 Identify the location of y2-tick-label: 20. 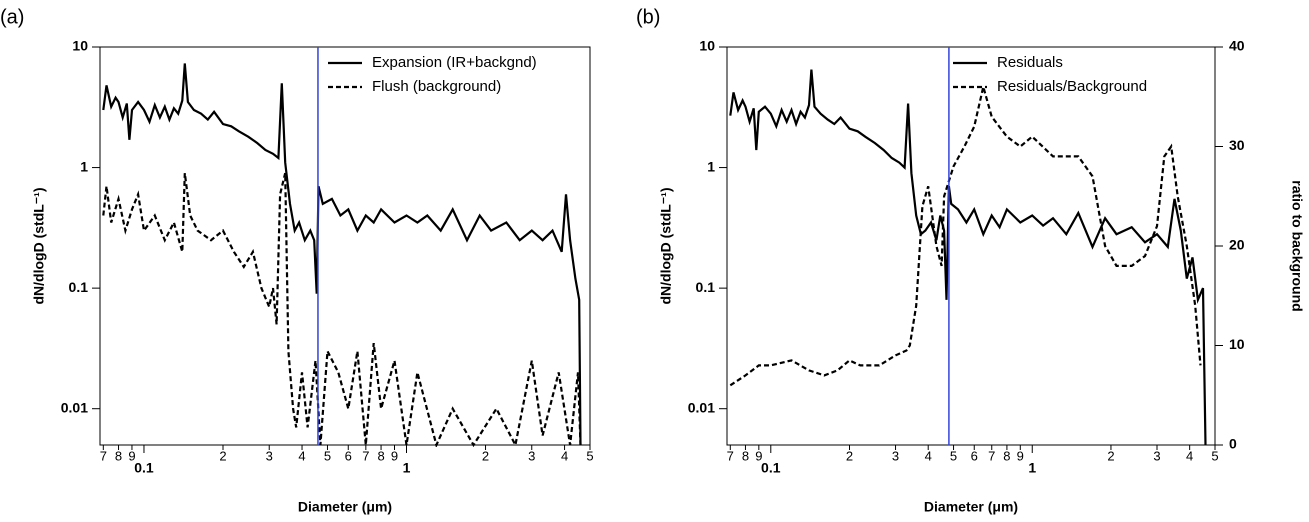
(1237, 245).